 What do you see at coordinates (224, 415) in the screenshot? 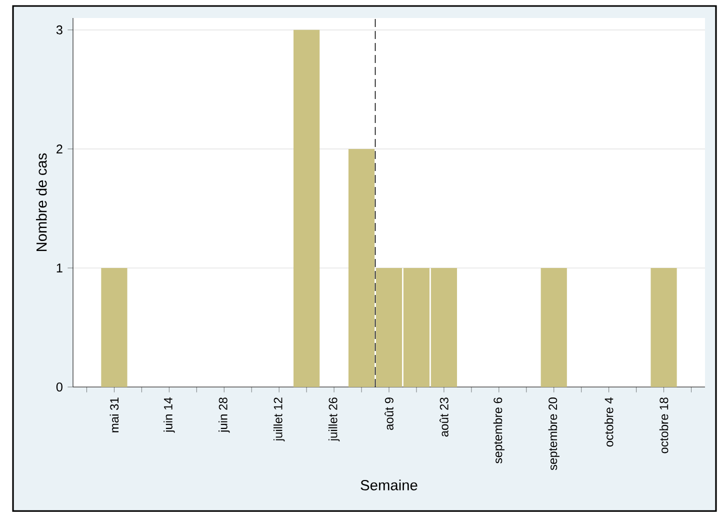
I see `x-tick-label: juin 28` at bounding box center [224, 415].